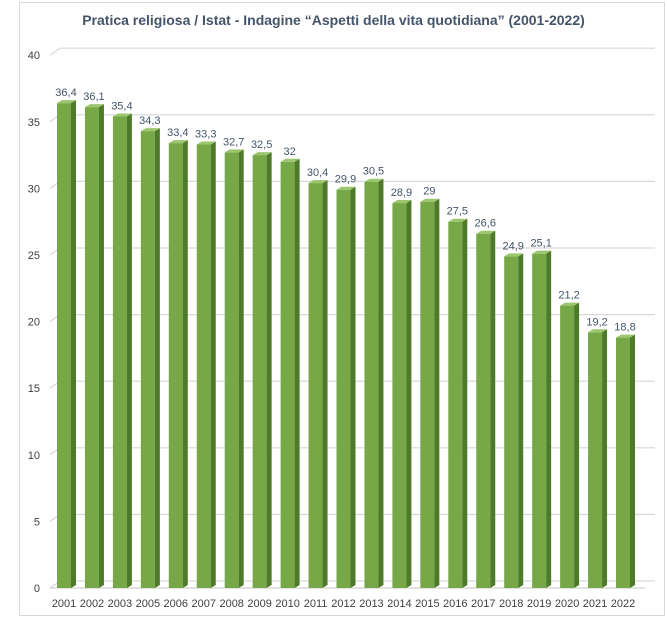 The height and width of the screenshot is (623, 667). Describe the element at coordinates (429, 192) in the screenshot. I see `data-label: 29` at that location.